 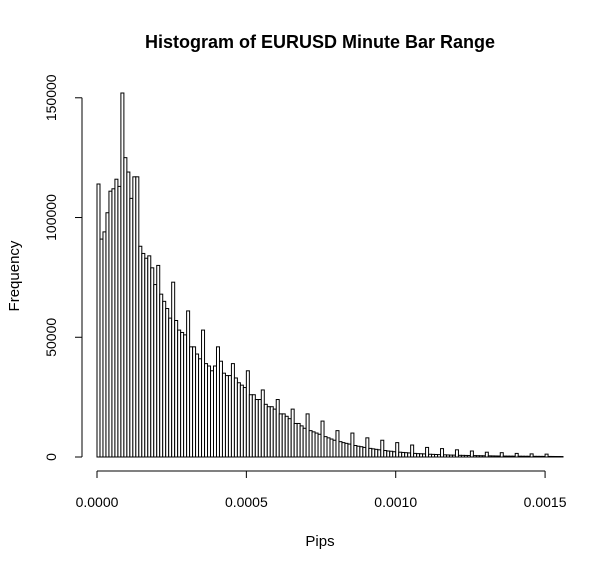 What do you see at coordinates (97, 502) in the screenshot?
I see `x-tick-label: 0.0000` at bounding box center [97, 502].